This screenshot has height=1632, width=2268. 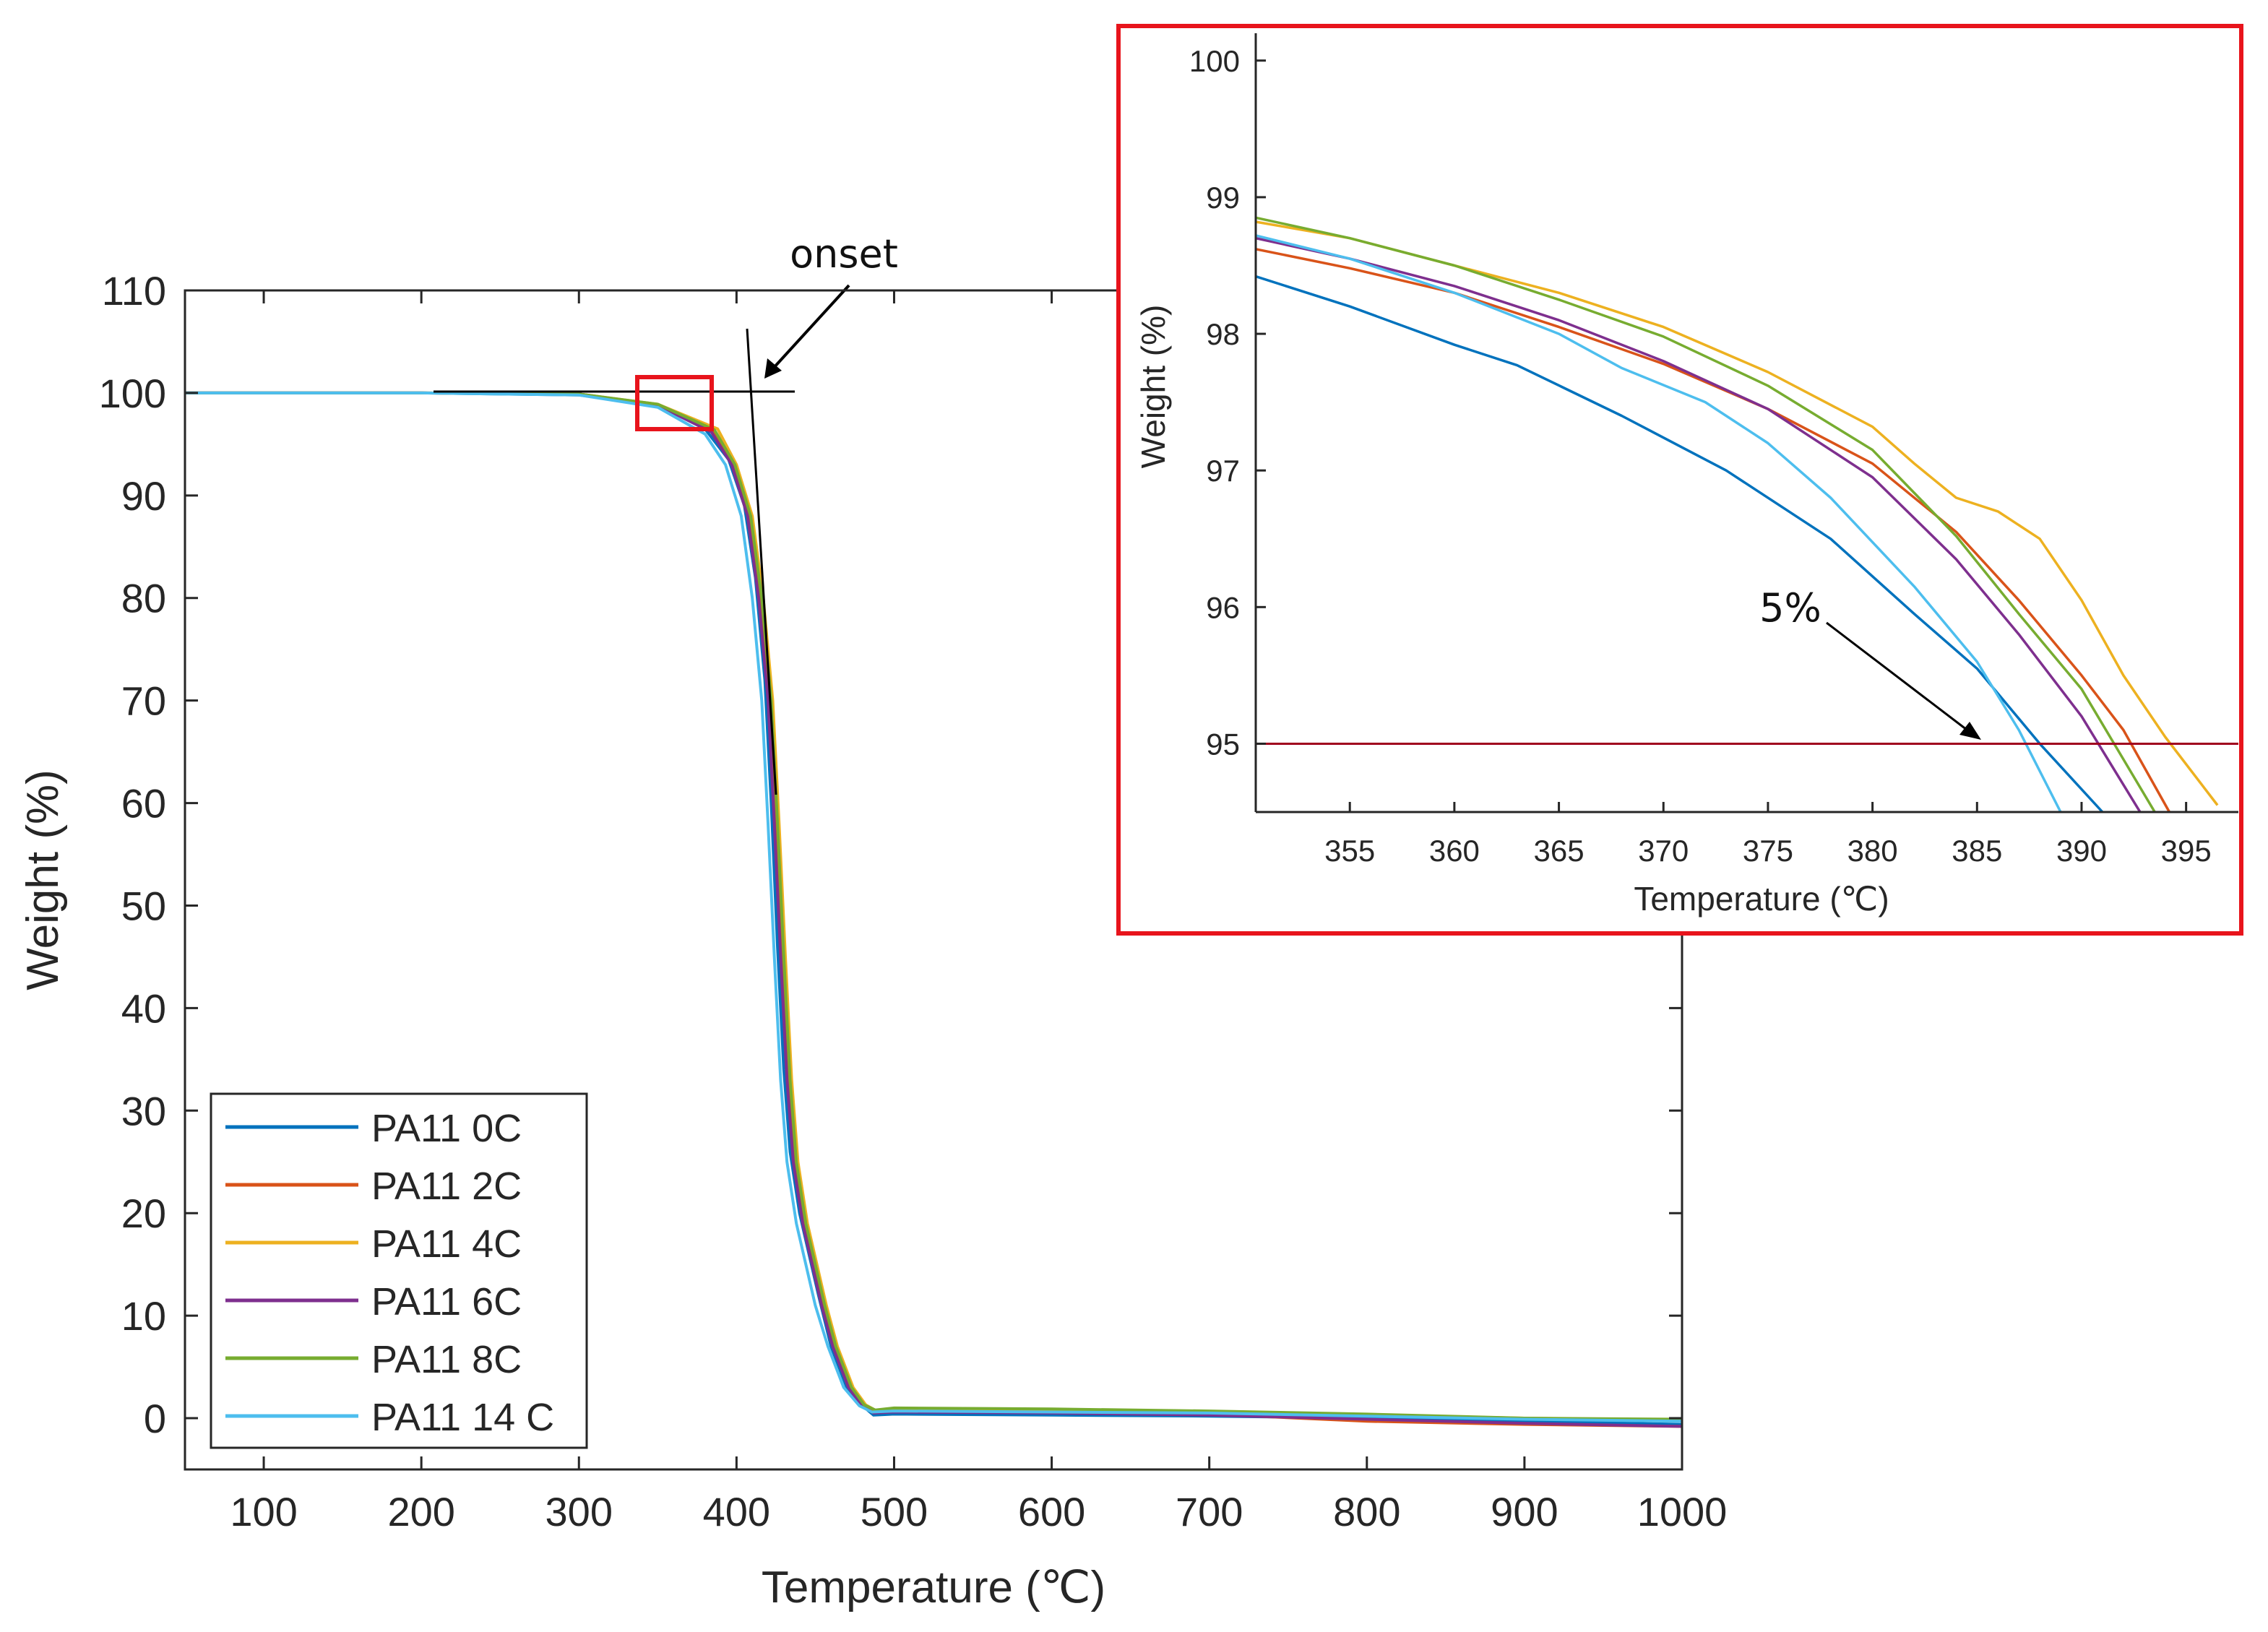 I want to click on x-tick-label: 700, so click(x=1209, y=1511).